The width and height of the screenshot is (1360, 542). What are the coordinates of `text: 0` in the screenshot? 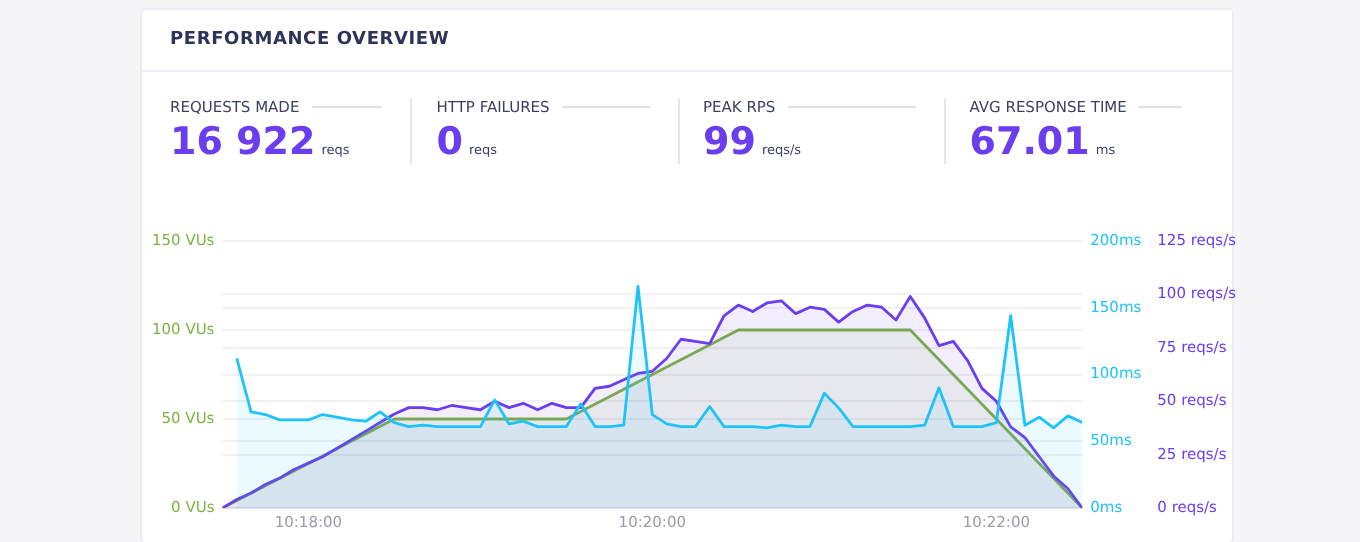 It's located at (449, 142).